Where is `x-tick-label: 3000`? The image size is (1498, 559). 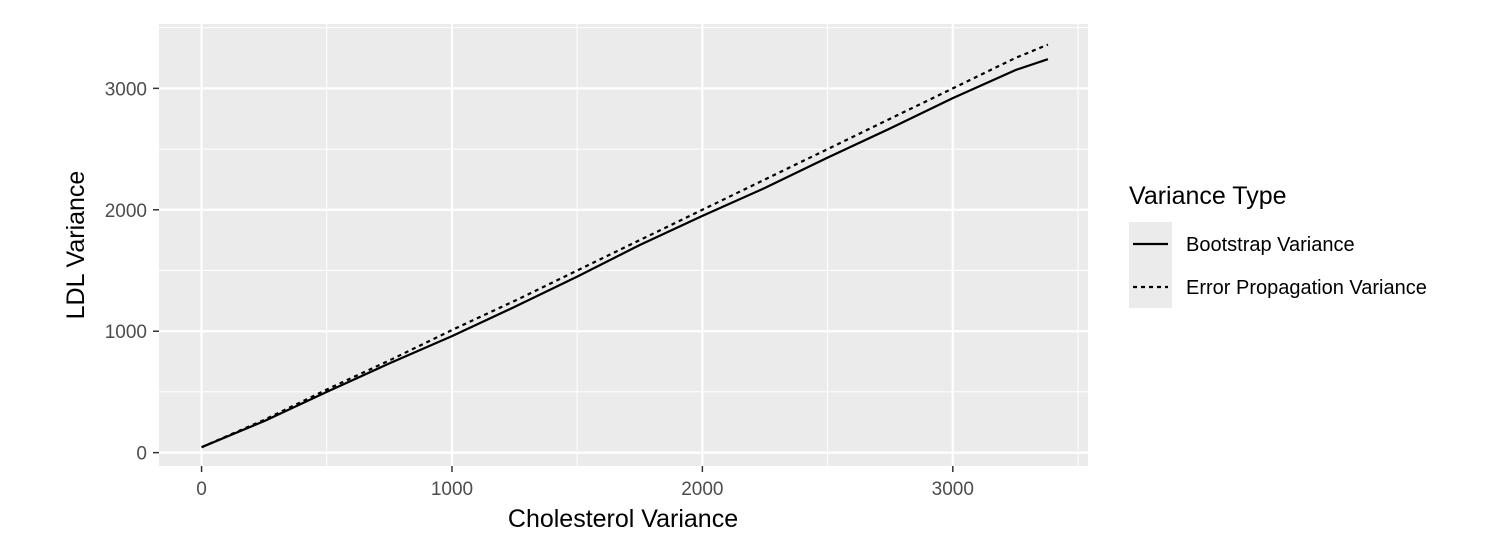 x-tick-label: 3000 is located at coordinates (953, 489).